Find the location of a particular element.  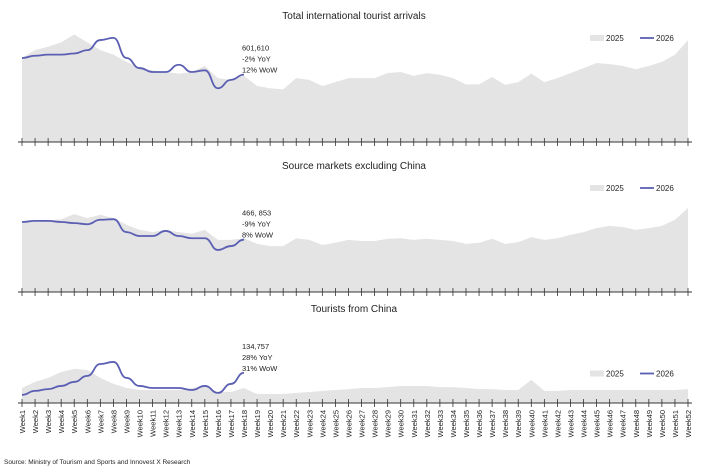

x-tick-label: Week36 is located at coordinates (479, 423).